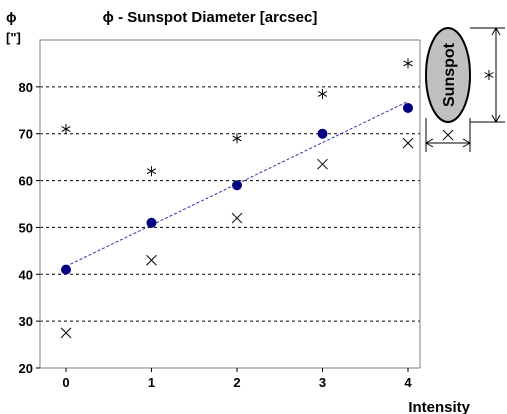 Image resolution: width=507 pixels, height=414 pixels. Describe the element at coordinates (26, 227) in the screenshot. I see `y-tick-label-50: 50` at that location.